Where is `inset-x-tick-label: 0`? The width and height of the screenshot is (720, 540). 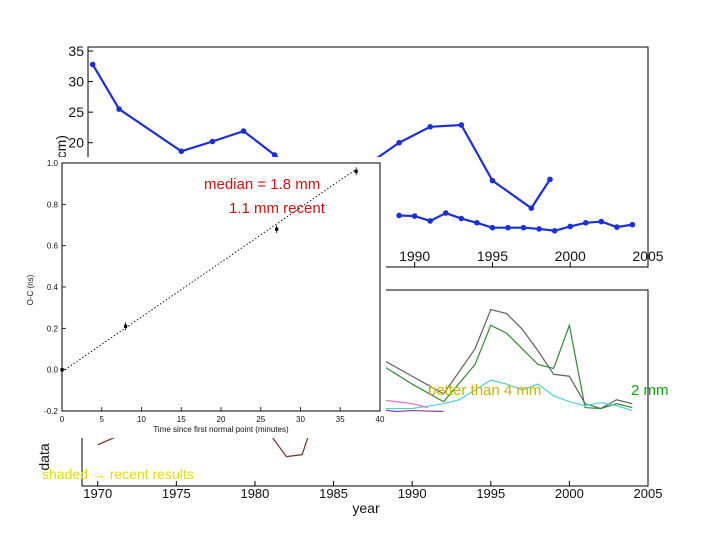
inset-x-tick-label: 0 is located at coordinates (62, 419).